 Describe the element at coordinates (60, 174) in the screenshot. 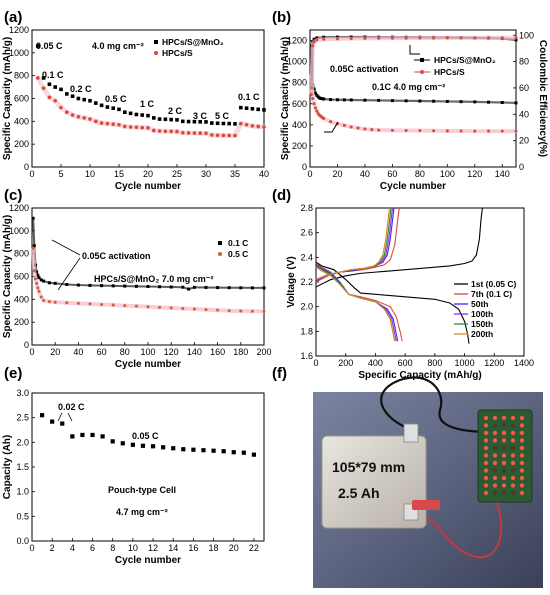

I see `x-tick-label: 5` at that location.